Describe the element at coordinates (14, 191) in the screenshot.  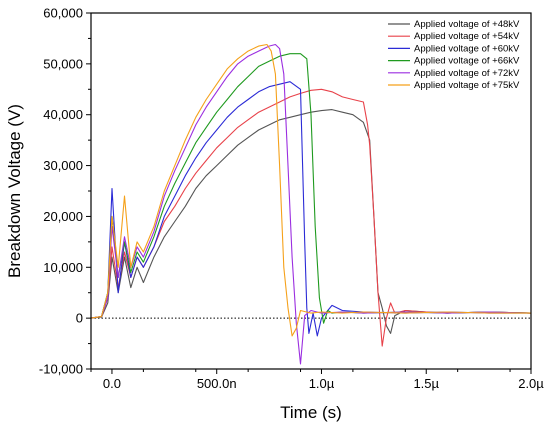
I see `y-axis-title: Breakdown Voltage (V)` at that location.